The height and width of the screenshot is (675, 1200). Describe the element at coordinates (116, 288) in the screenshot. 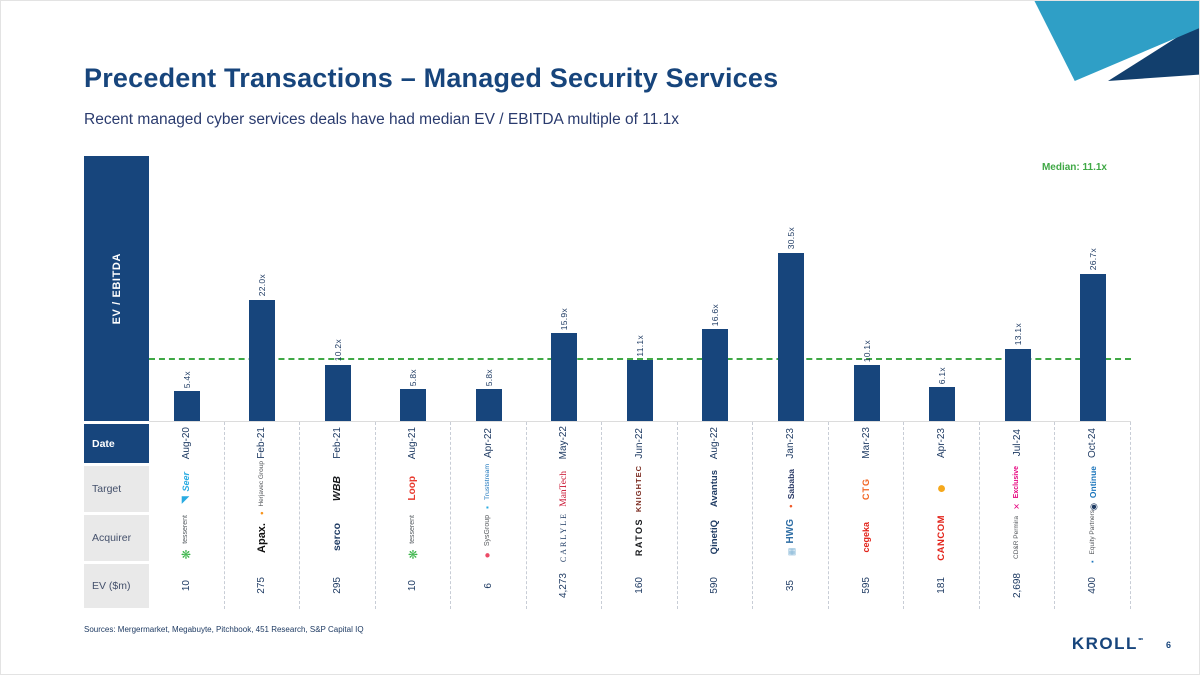

I see `y-axis-label-box: EV / EBITDA` at that location.